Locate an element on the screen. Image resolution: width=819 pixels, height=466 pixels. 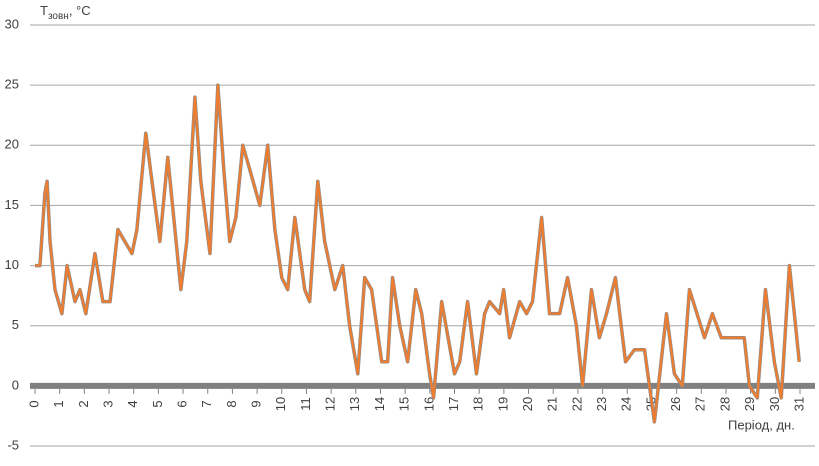
x-tick-label: 7 is located at coordinates (206, 403).